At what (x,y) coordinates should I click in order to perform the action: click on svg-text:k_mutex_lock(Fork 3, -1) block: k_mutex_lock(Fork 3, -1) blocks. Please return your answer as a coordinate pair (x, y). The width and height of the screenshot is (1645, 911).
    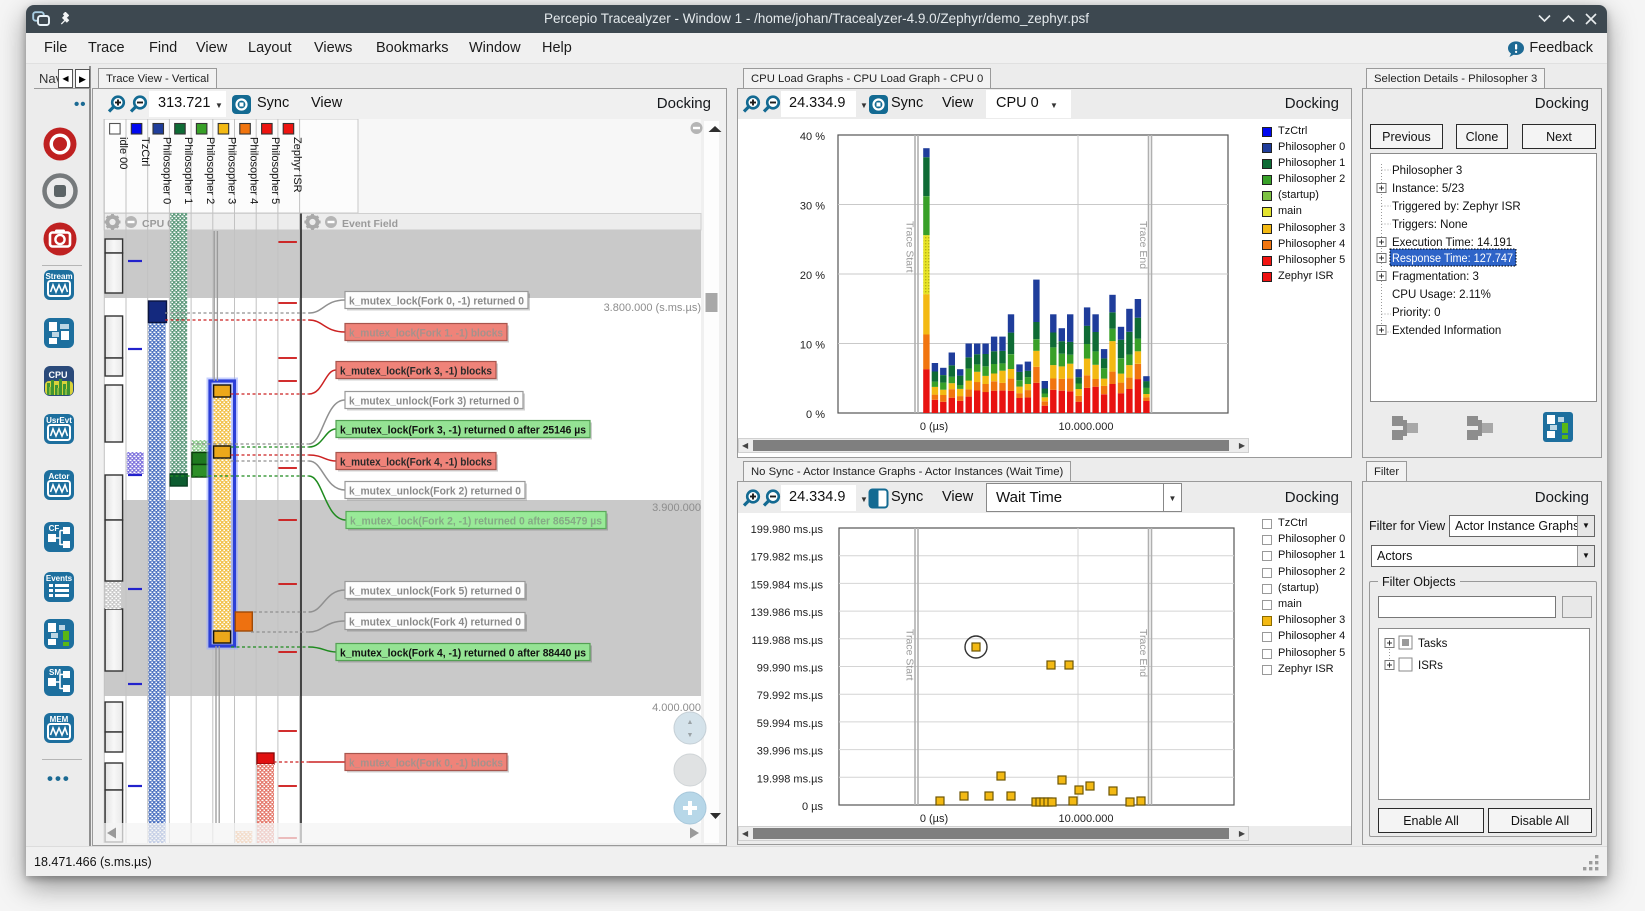
    Looking at the image, I should click on (416, 372).